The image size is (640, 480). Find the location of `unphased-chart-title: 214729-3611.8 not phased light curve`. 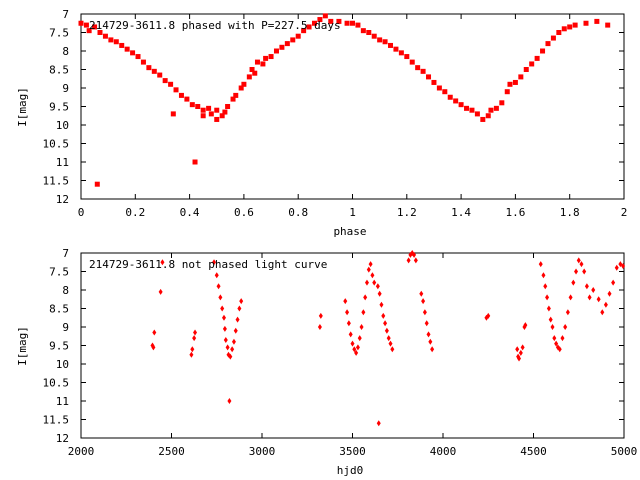

unphased-chart-title: 214729-3611.8 not phased light curve is located at coordinates (208, 264).